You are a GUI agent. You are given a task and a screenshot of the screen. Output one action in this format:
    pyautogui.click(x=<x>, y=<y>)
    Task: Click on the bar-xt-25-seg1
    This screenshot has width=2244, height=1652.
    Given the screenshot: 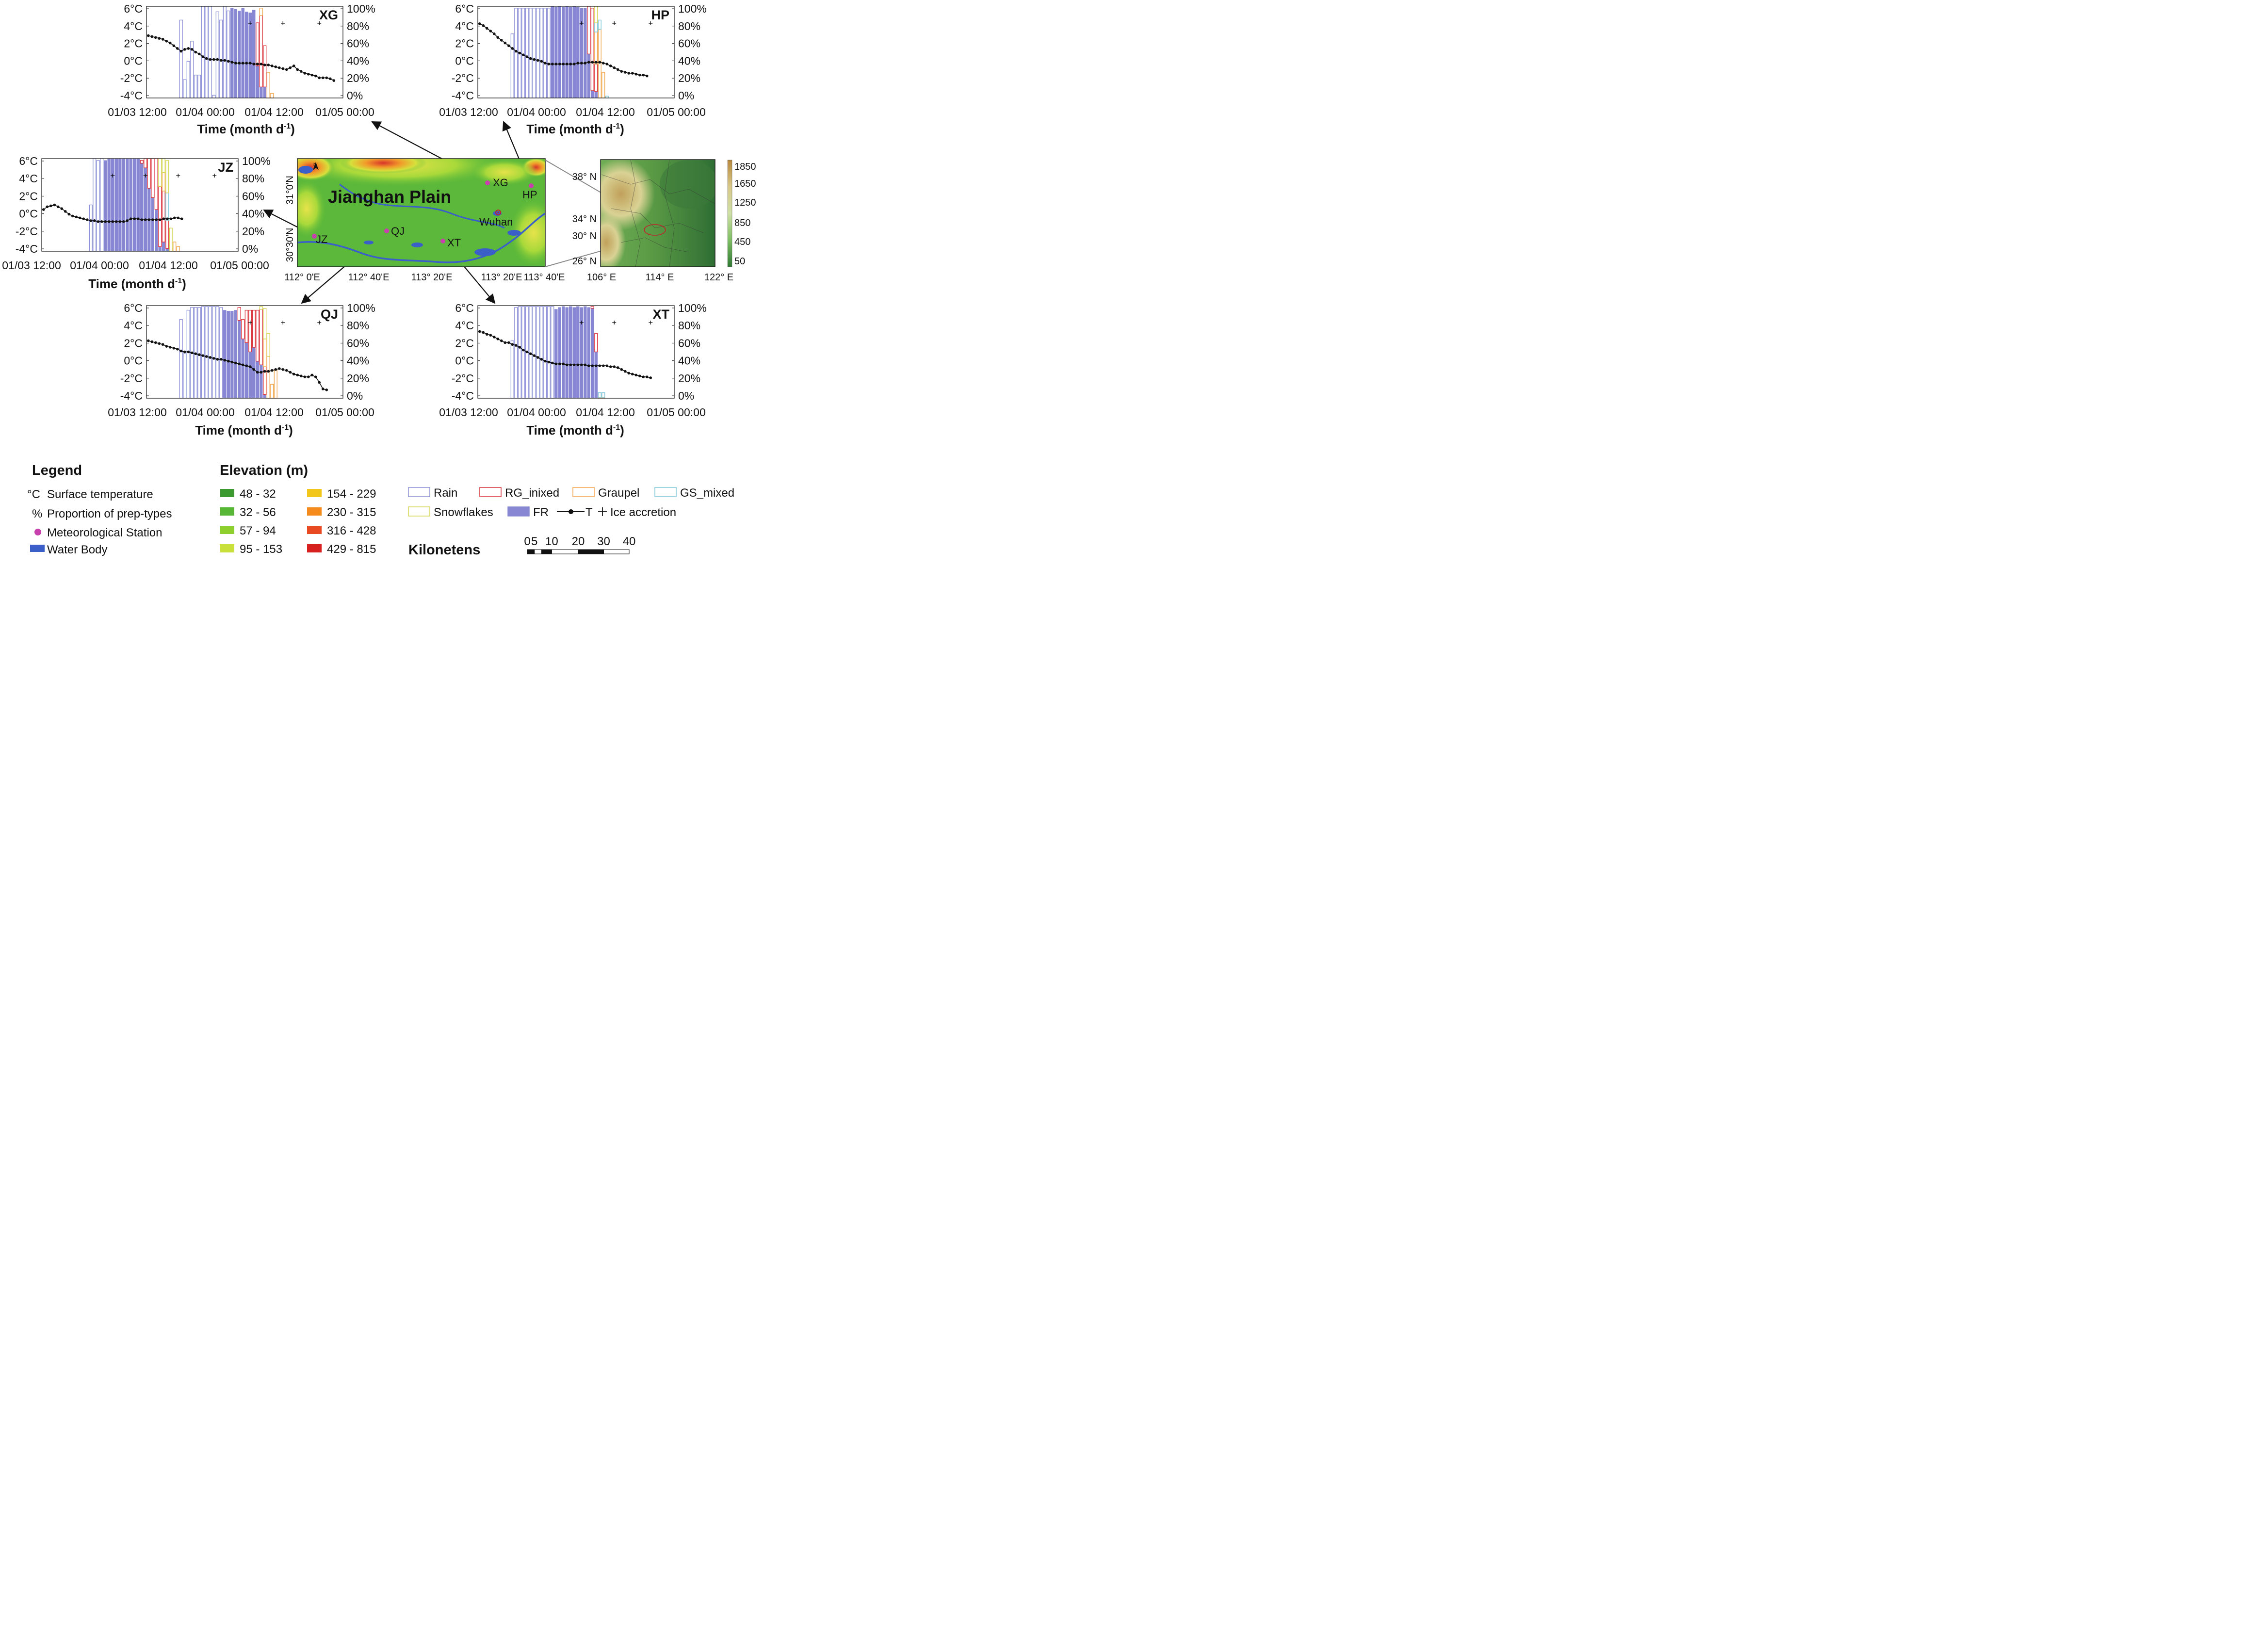 What is the action you would take?
    pyautogui.click(x=604, y=395)
    